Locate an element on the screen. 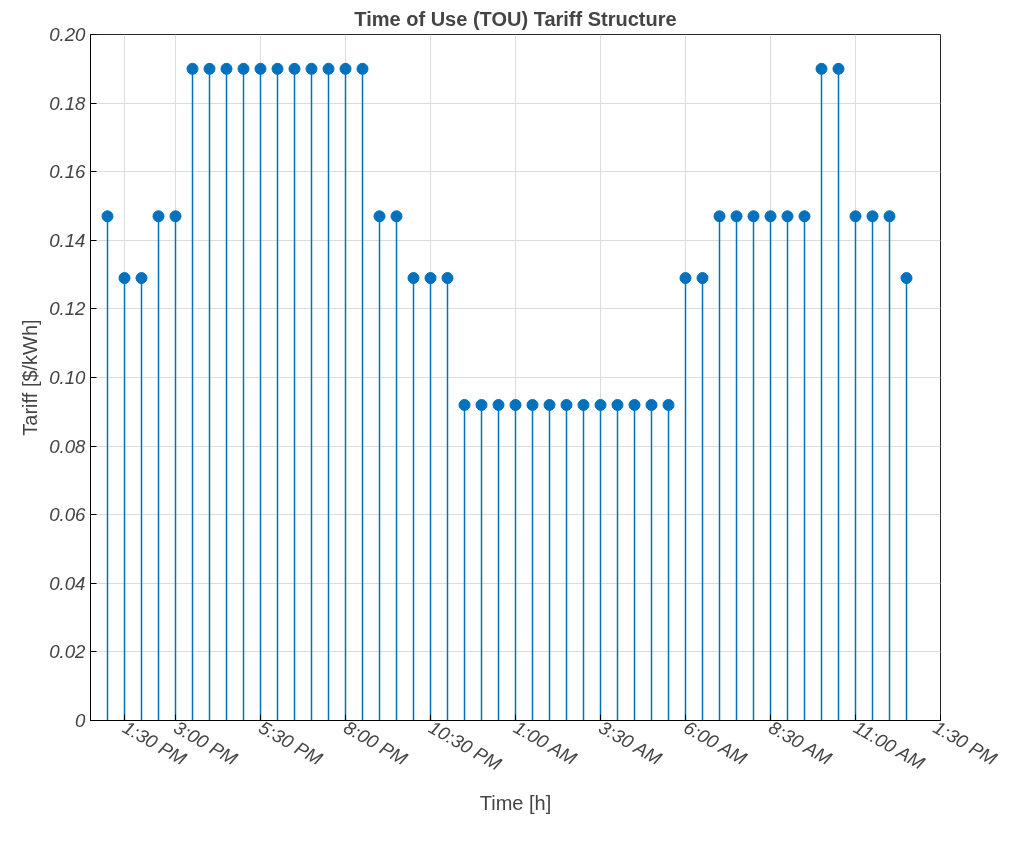  x-tick-label: 3:30 AM is located at coordinates (630, 743).